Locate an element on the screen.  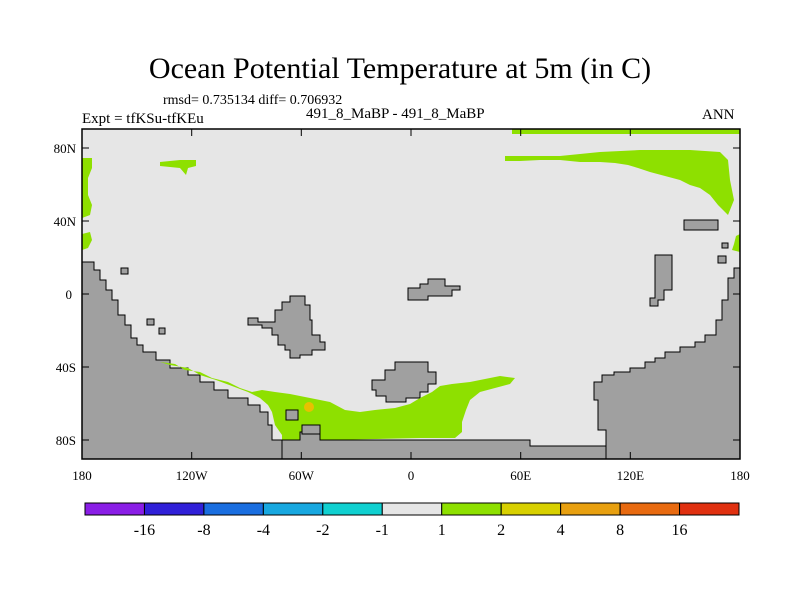
anomaly-arctic-east is located at coordinates (619, 182).